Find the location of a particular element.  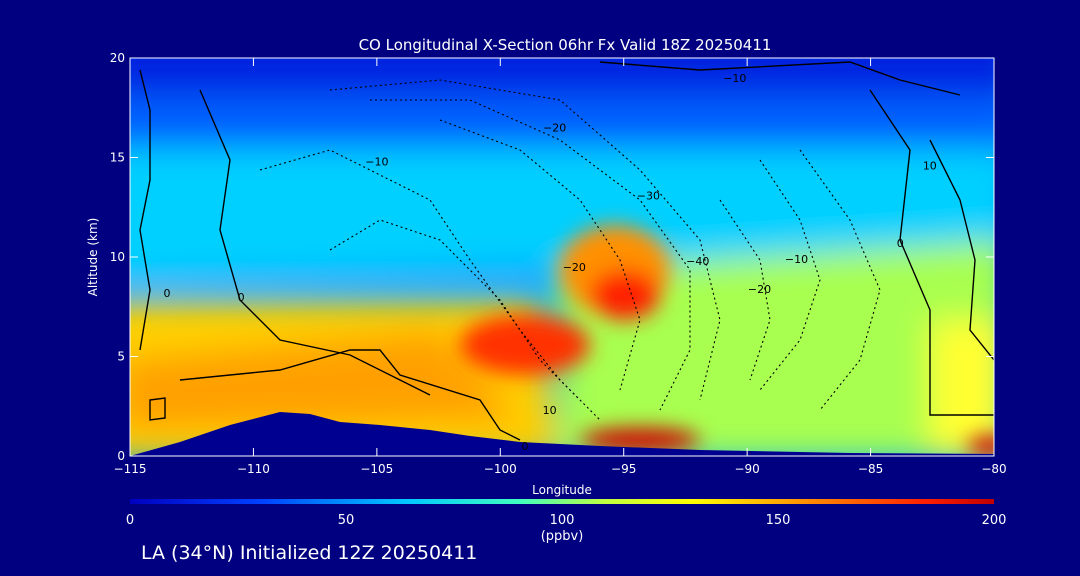

colorbar is located at coordinates (562, 501).